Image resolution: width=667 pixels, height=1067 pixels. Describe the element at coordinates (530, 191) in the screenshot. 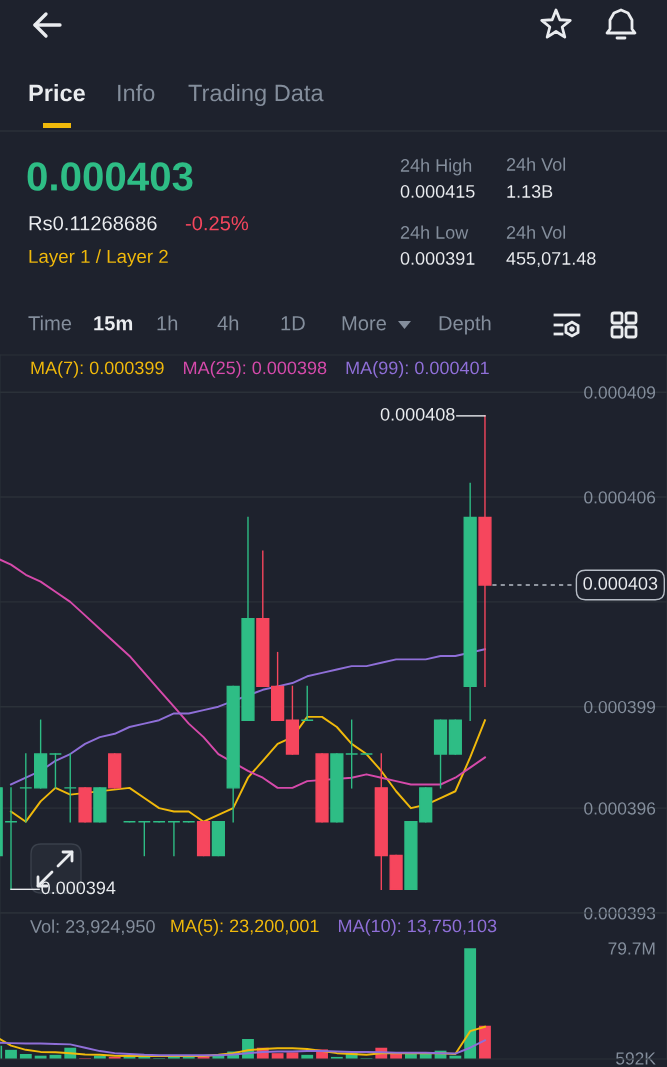

I see `text: 1.13B` at that location.